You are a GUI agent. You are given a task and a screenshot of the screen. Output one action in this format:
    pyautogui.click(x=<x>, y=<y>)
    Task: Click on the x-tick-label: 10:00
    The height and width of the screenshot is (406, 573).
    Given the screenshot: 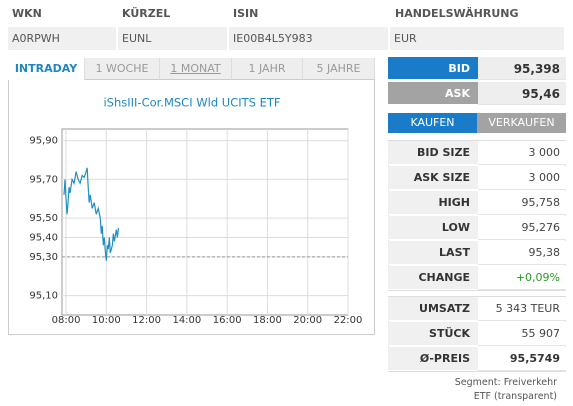 What is the action you would take?
    pyautogui.click(x=106, y=320)
    